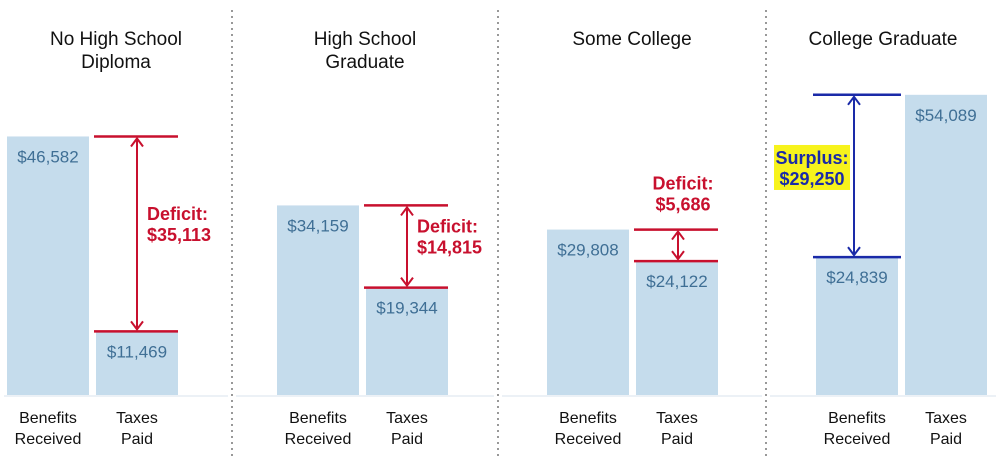 The image size is (1000, 461). Describe the element at coordinates (47, 156) in the screenshot. I see `bar-value-label: $46,582` at that location.